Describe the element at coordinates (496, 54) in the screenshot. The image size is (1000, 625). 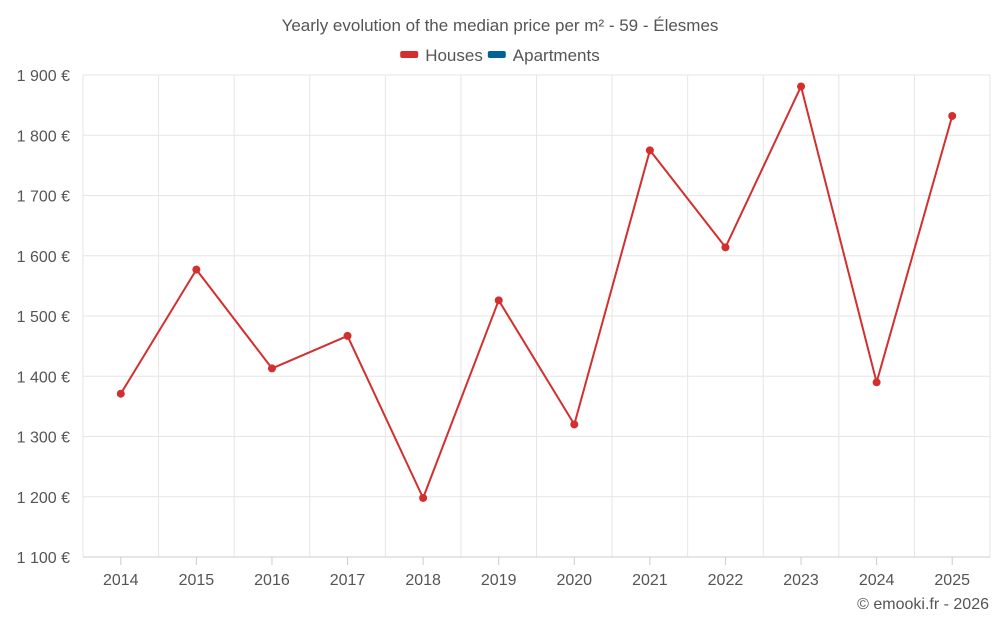
I see `legend-swatch-apartments` at that location.